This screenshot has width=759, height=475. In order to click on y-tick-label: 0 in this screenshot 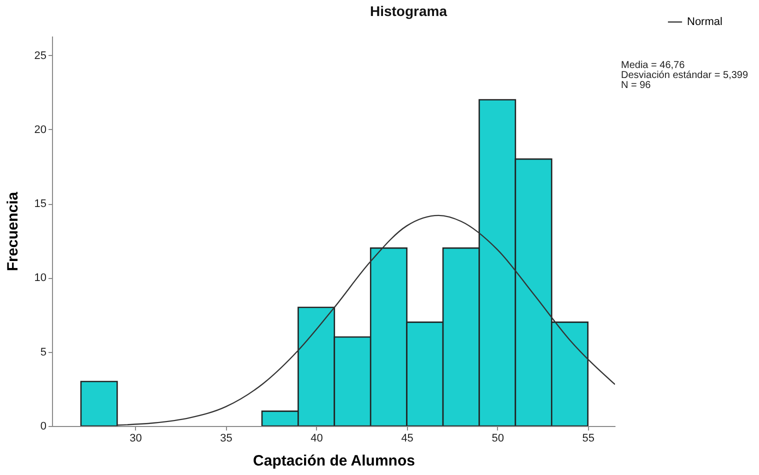, I will do `click(43, 426)`.